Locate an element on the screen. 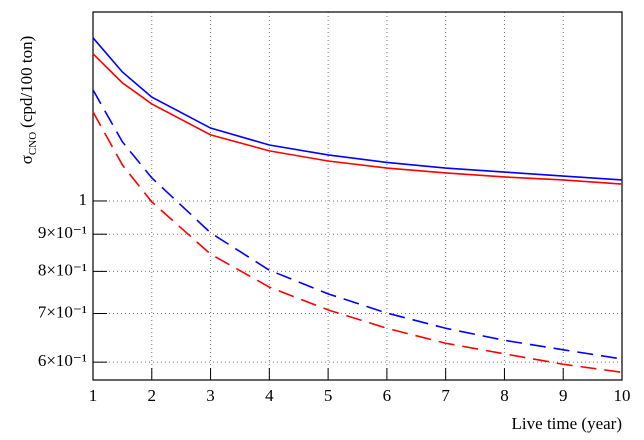 This screenshot has width=644, height=440. y-tick-label: 9×10⁻¹ is located at coordinates (62, 232).